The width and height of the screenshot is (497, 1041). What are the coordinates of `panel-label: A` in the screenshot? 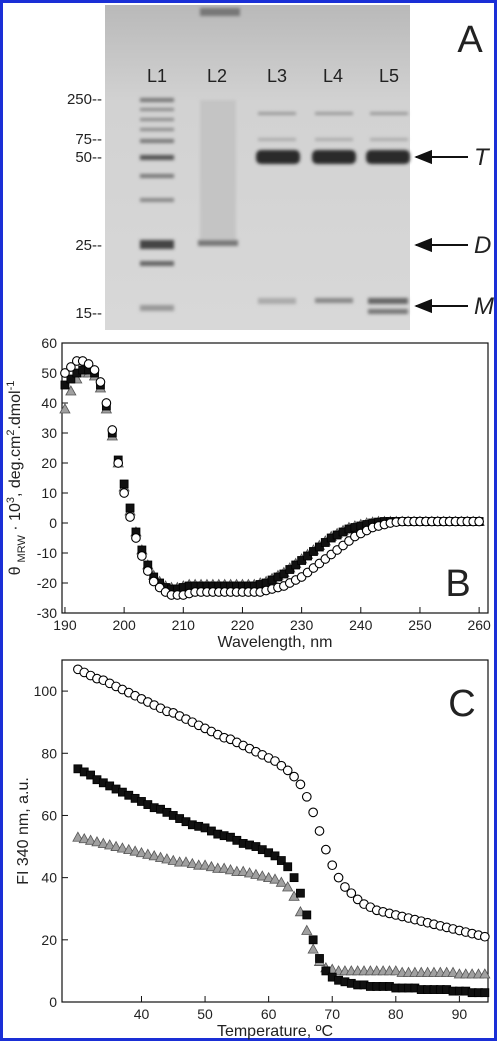 It's located at (470, 40).